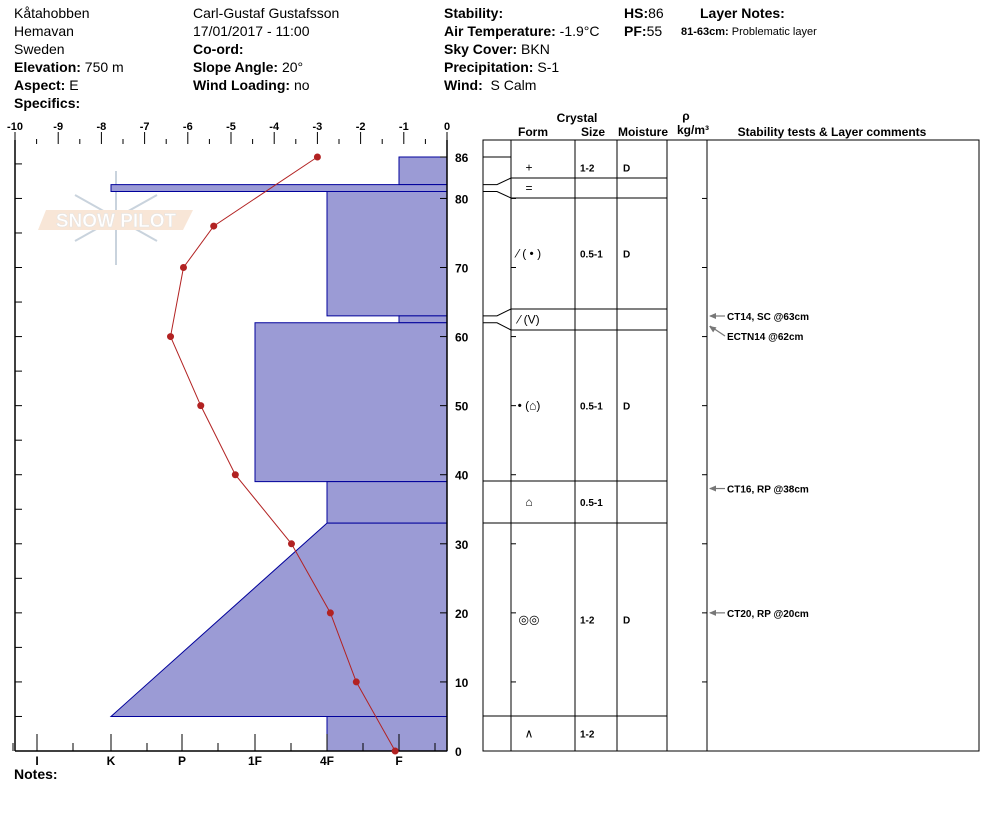  What do you see at coordinates (533, 132) in the screenshot?
I see `header-form: Form` at bounding box center [533, 132].